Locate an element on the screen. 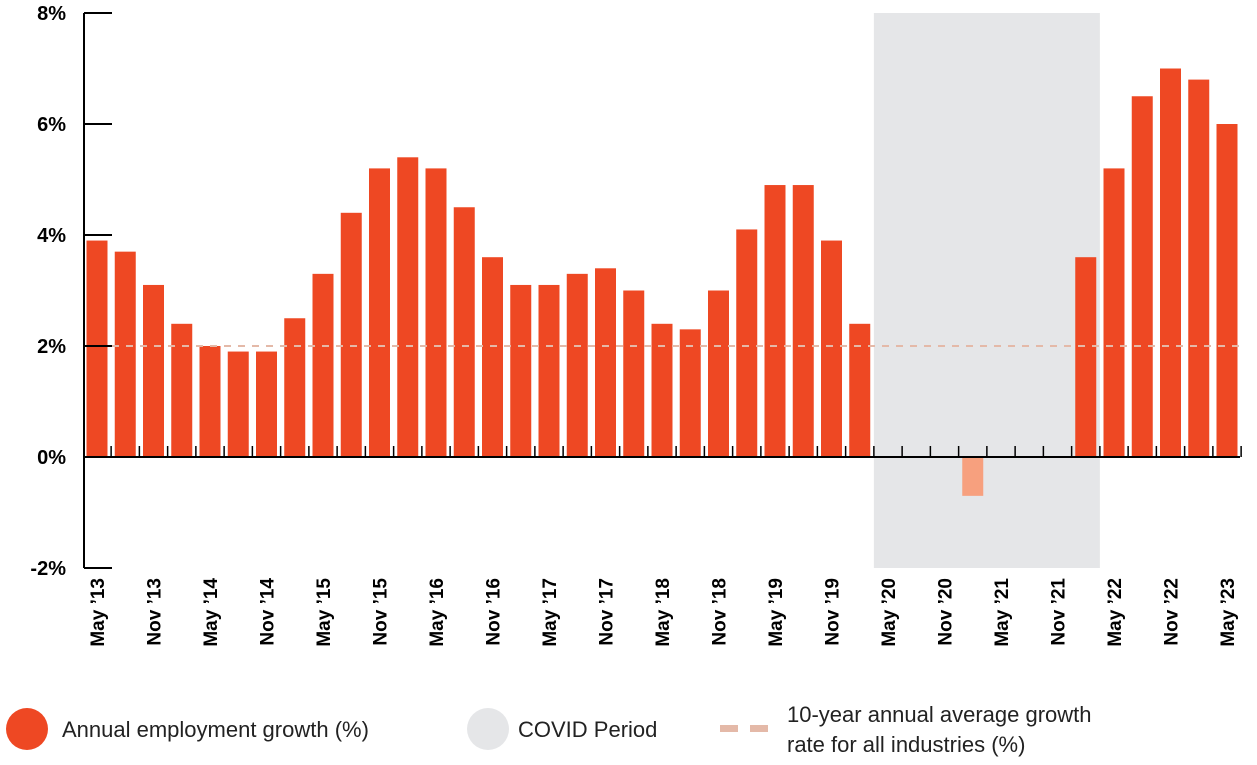 This screenshot has width=1257, height=765. covid-period-region is located at coordinates (986, 290).